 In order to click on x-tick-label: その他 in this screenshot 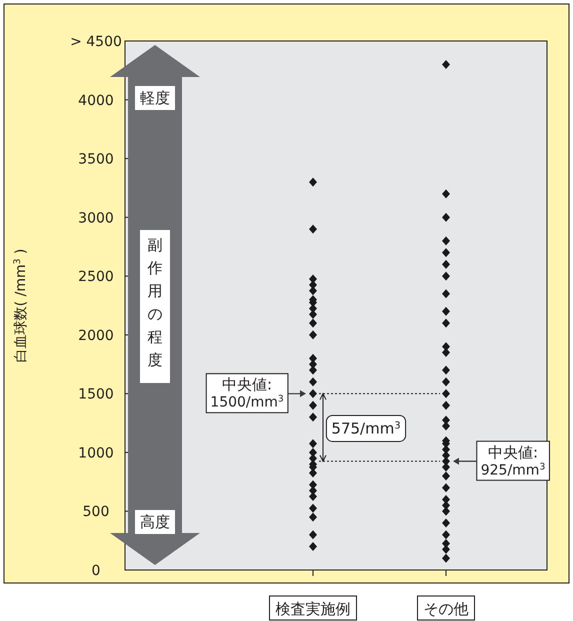, I will do `click(446, 609)`.